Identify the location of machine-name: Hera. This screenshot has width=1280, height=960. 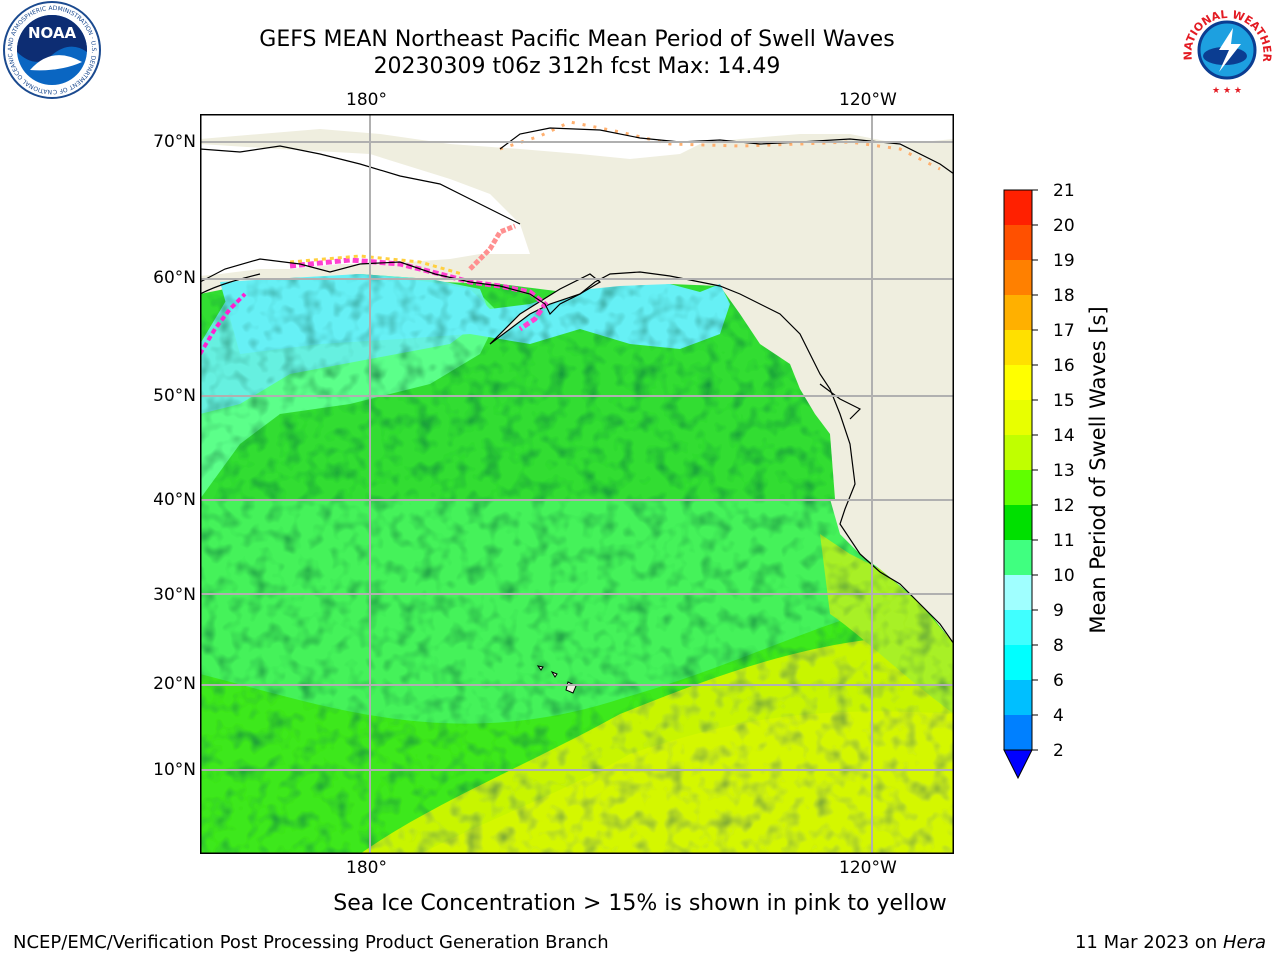
(1244, 942).